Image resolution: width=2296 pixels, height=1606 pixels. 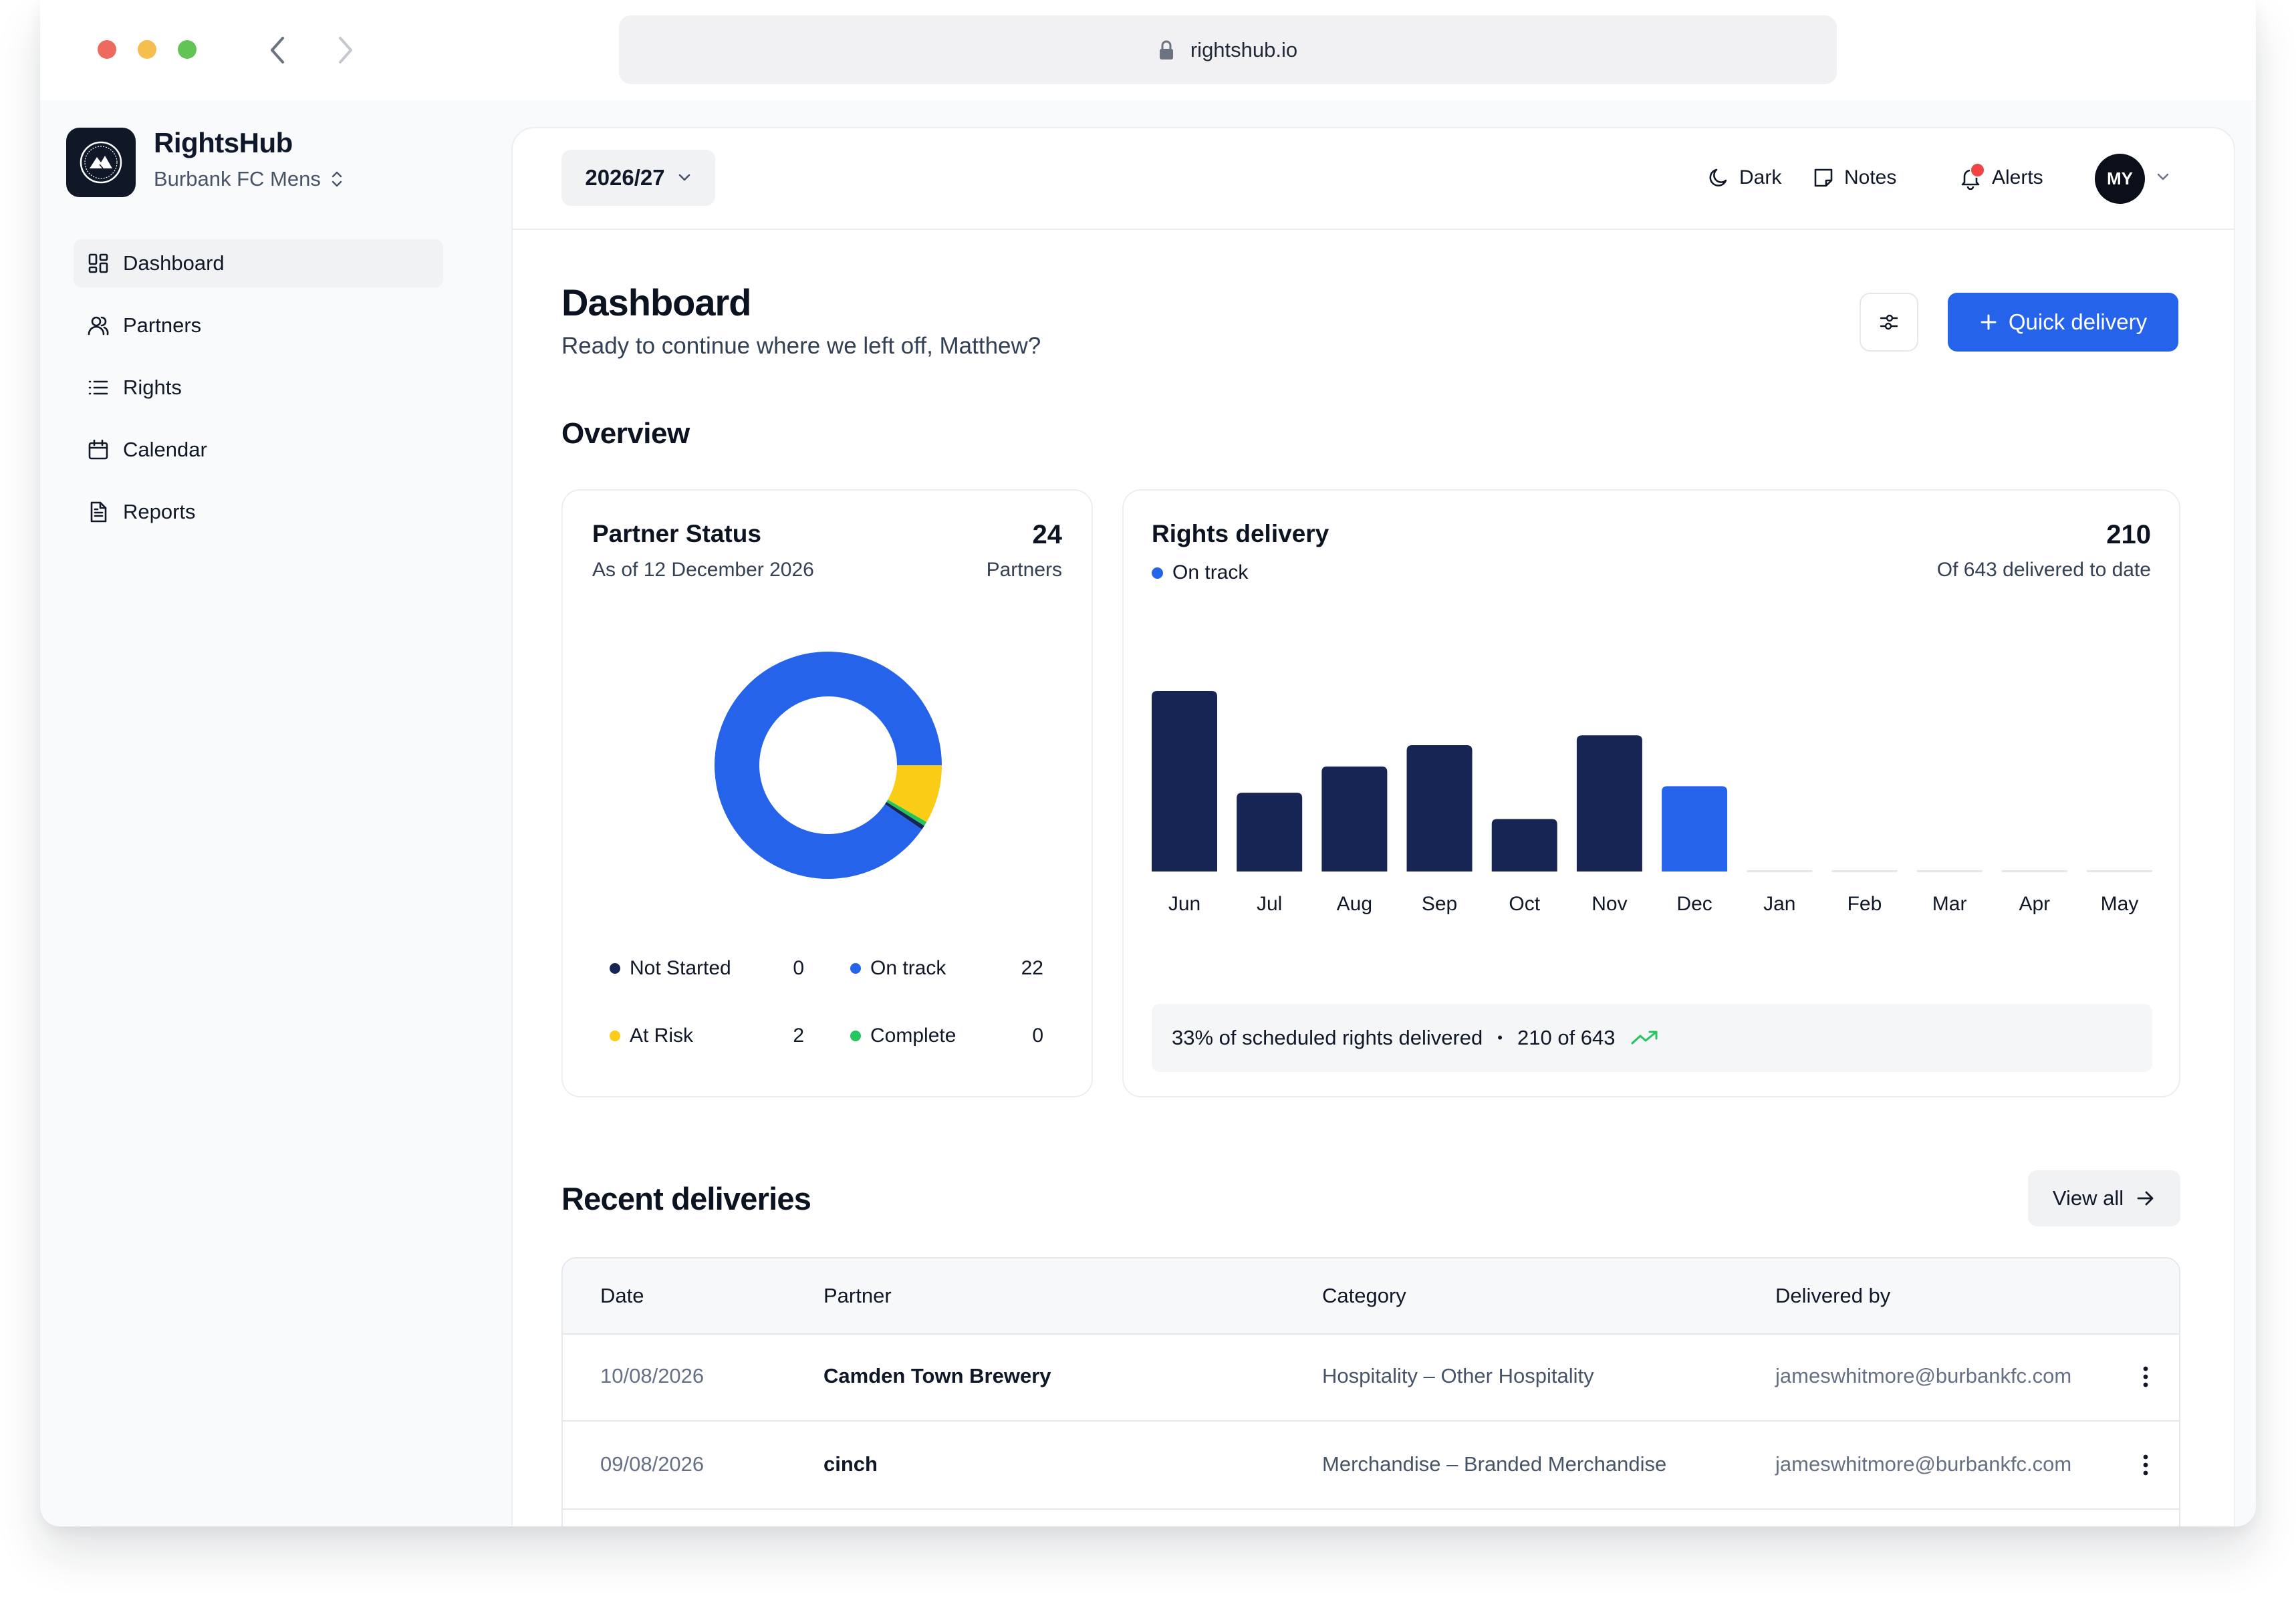 I want to click on bar-dec, so click(x=1695, y=829).